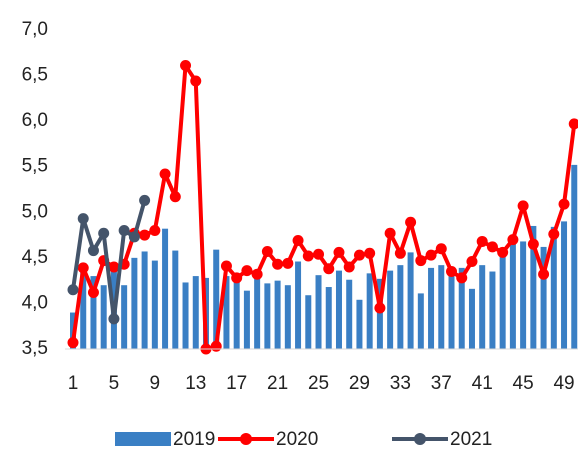 The height and width of the screenshot is (449, 578). What do you see at coordinates (73, 383) in the screenshot?
I see `x-tick-label: 1` at bounding box center [73, 383].